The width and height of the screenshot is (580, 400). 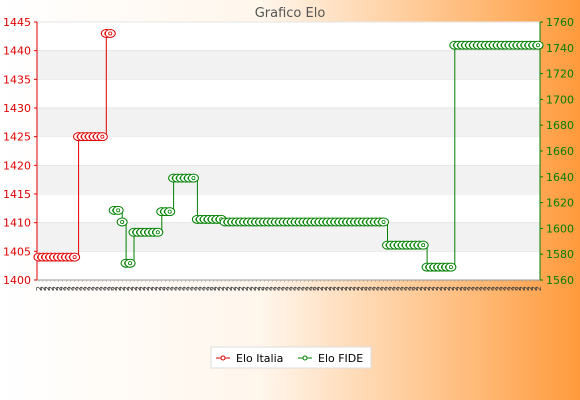 What do you see at coordinates (560, 228) in the screenshot?
I see `y-right-tick-label: 1600` at bounding box center [560, 228].